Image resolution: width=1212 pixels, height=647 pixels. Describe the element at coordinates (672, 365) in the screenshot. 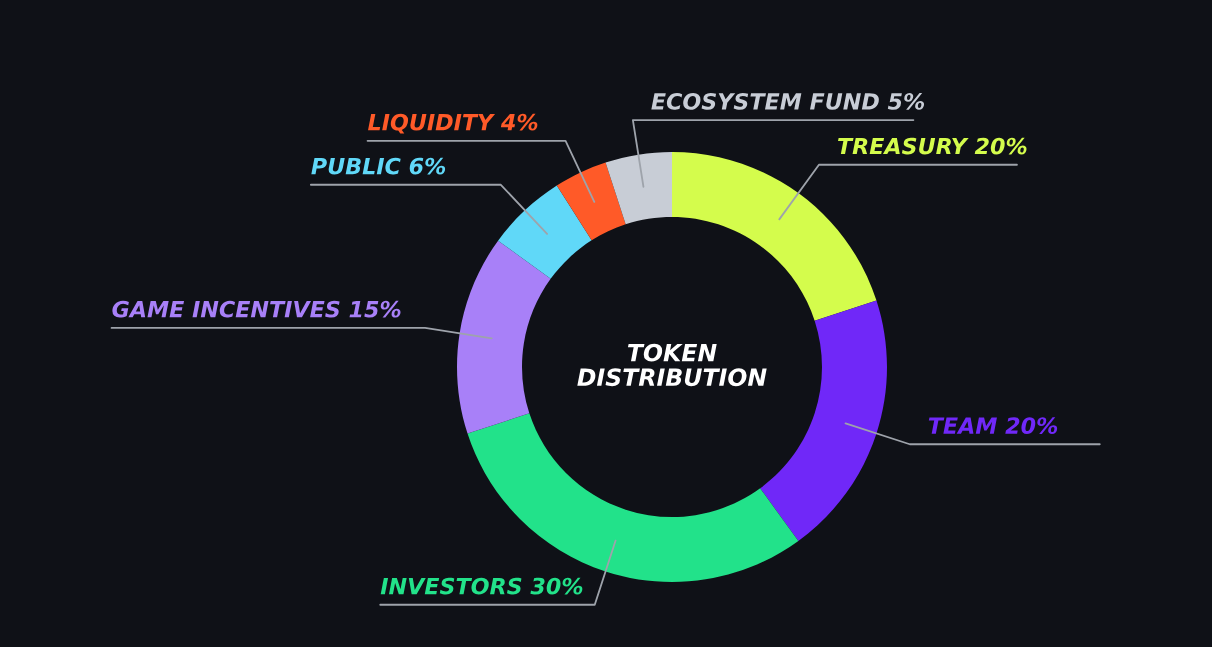

I see `text: TOKEN DISTRIBUTION` at that location.